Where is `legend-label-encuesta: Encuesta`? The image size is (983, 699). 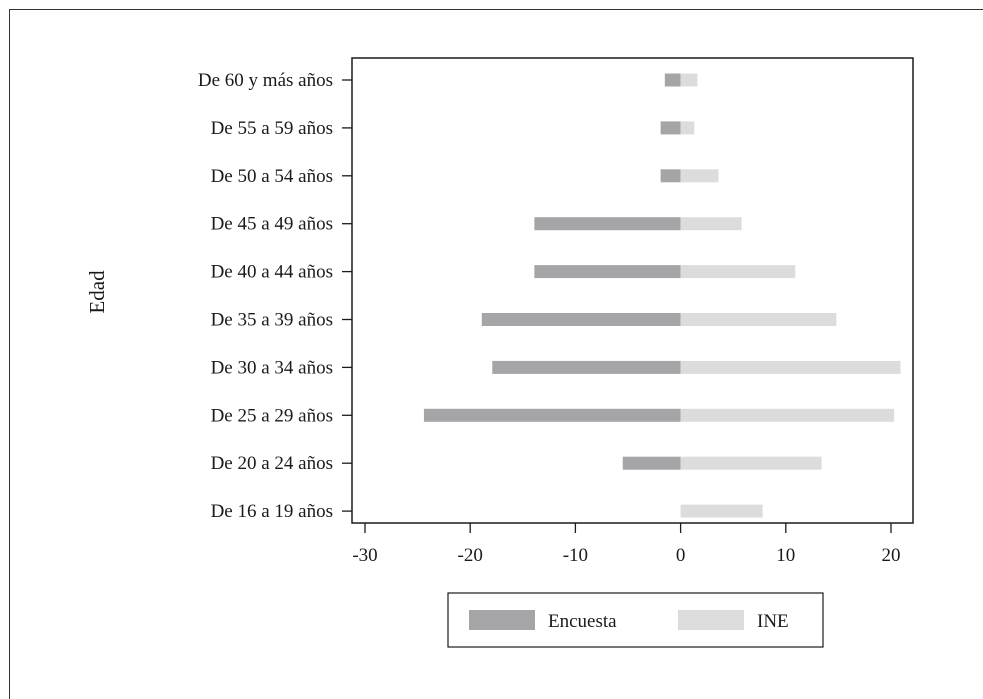
legend-label-encuesta: Encuesta is located at coordinates (582, 621).